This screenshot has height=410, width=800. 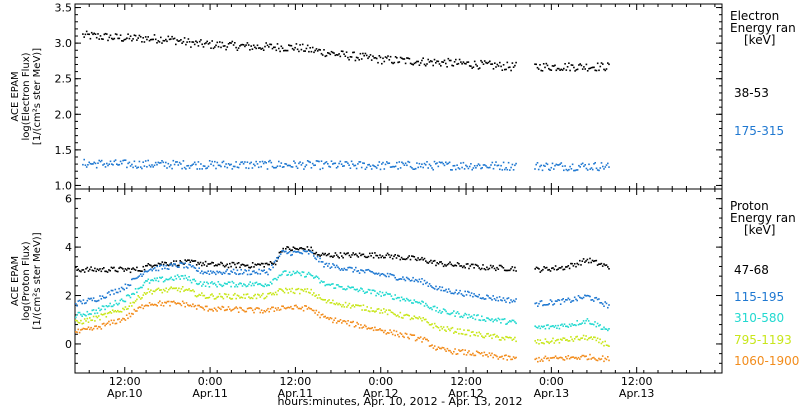 I want to click on y-tick-label: 3.5, so click(x=64, y=8).